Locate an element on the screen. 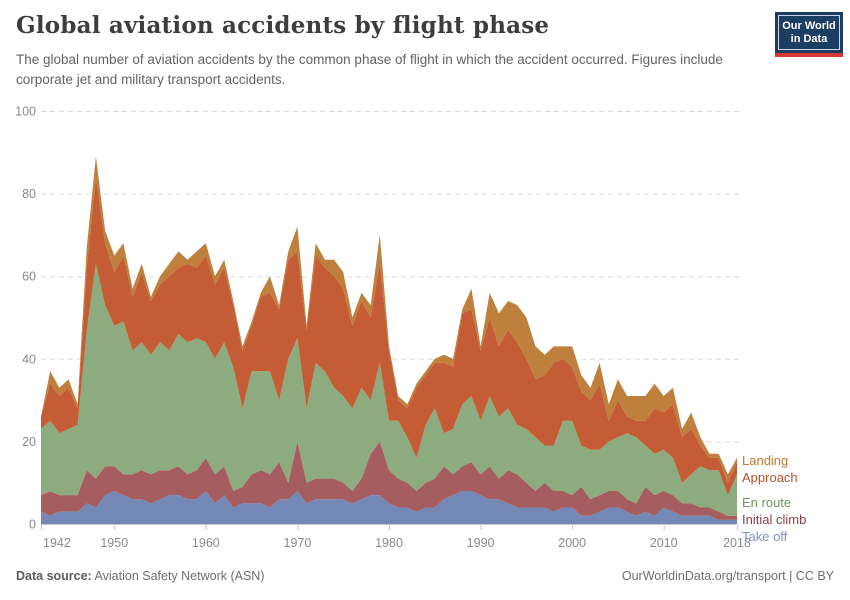  x-axis-label-1980: 1980 is located at coordinates (389, 543).